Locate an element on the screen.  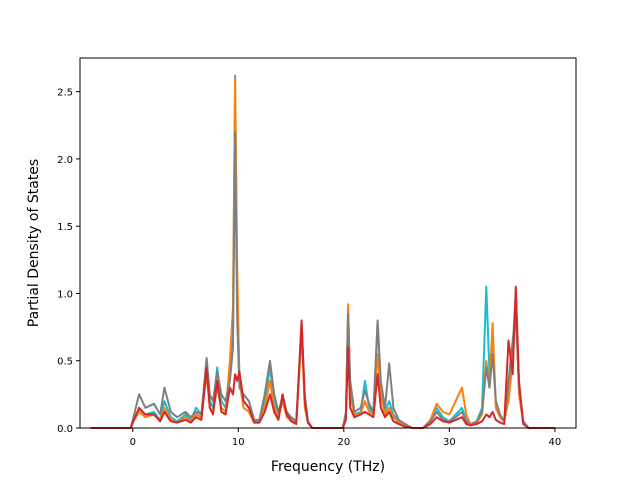
x-tick-label: 0 is located at coordinates (133, 442).